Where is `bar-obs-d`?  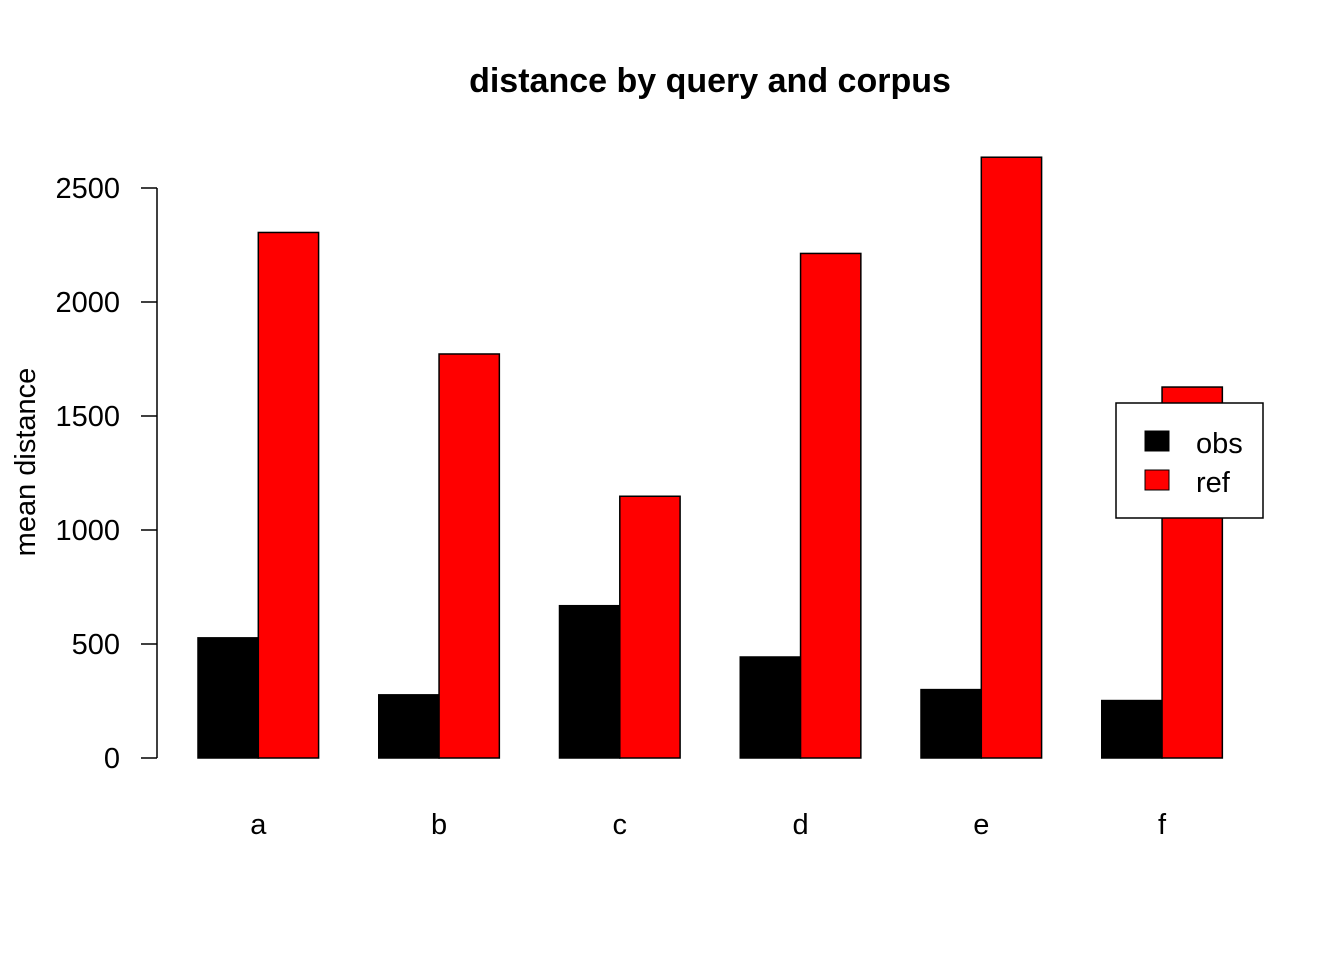 bar-obs-d is located at coordinates (770, 707).